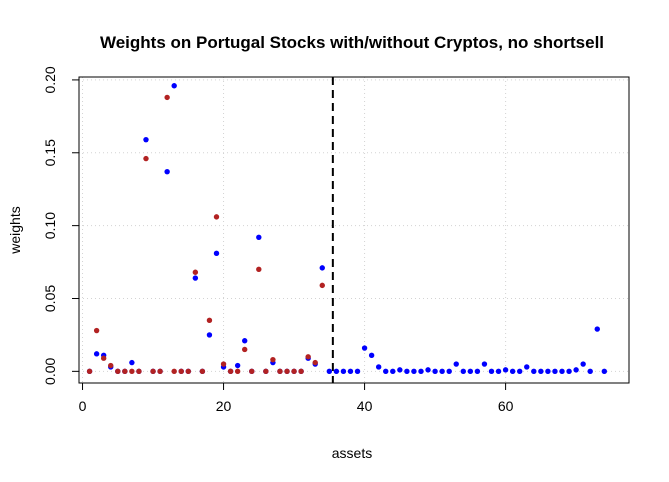 Image resolution: width=669 pixels, height=482 pixels. What do you see at coordinates (224, 406) in the screenshot?
I see `x-tick-label: 20` at bounding box center [224, 406].